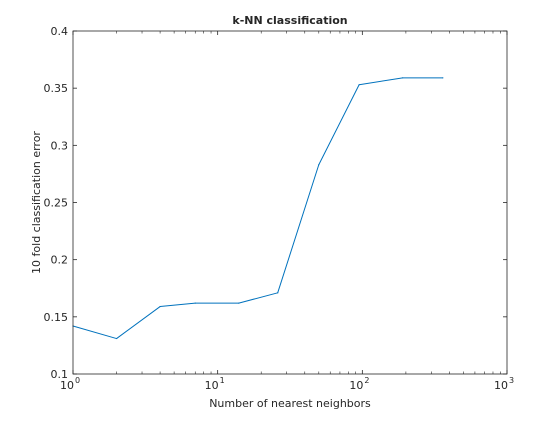  Describe the element at coordinates (60, 260) in the screenshot. I see `y-tick-label: 0.2` at that location.